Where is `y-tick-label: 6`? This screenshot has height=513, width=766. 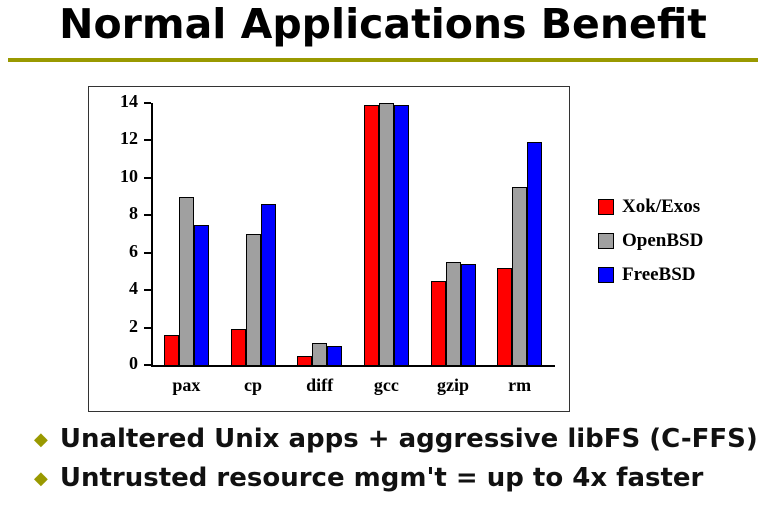
y-tick-label: 6 is located at coordinates (133, 250).